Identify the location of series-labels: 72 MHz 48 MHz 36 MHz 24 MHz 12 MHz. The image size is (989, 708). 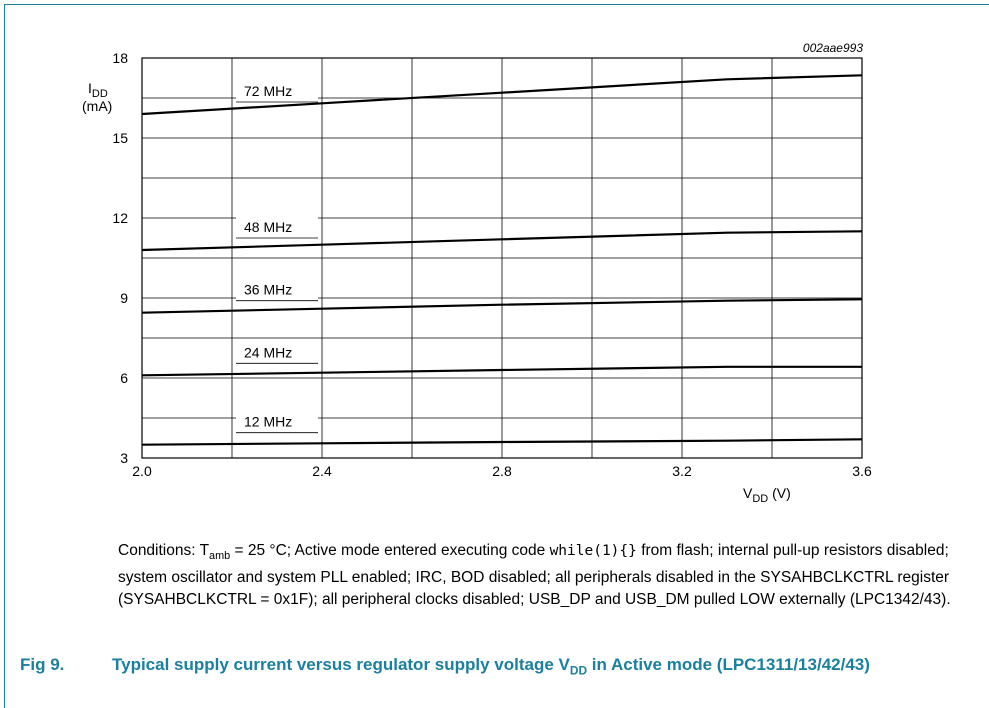
(277, 257).